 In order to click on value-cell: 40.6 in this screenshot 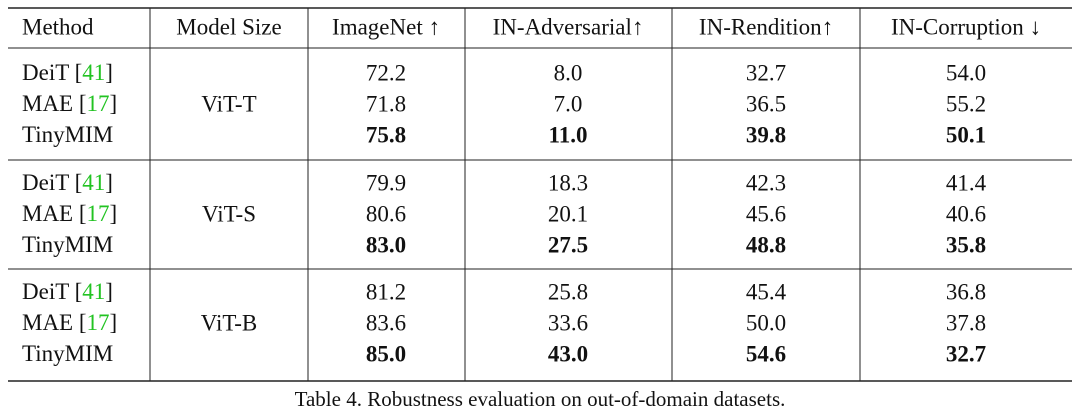, I will do `click(966, 213)`.